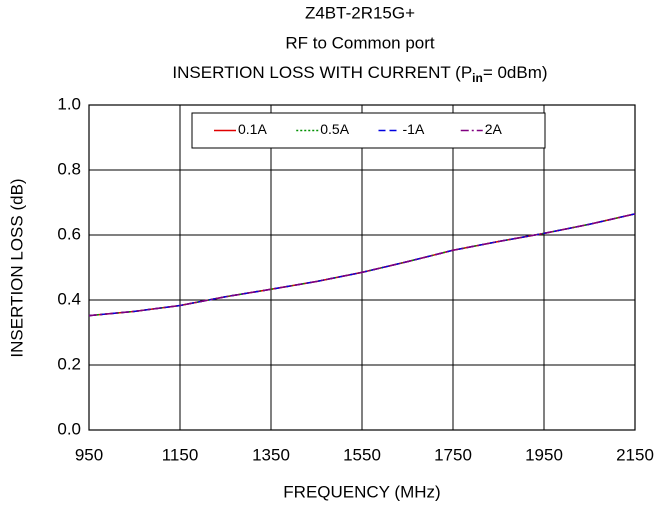 The width and height of the screenshot is (663, 506). I want to click on y-tick-label: 0.2, so click(69, 363).